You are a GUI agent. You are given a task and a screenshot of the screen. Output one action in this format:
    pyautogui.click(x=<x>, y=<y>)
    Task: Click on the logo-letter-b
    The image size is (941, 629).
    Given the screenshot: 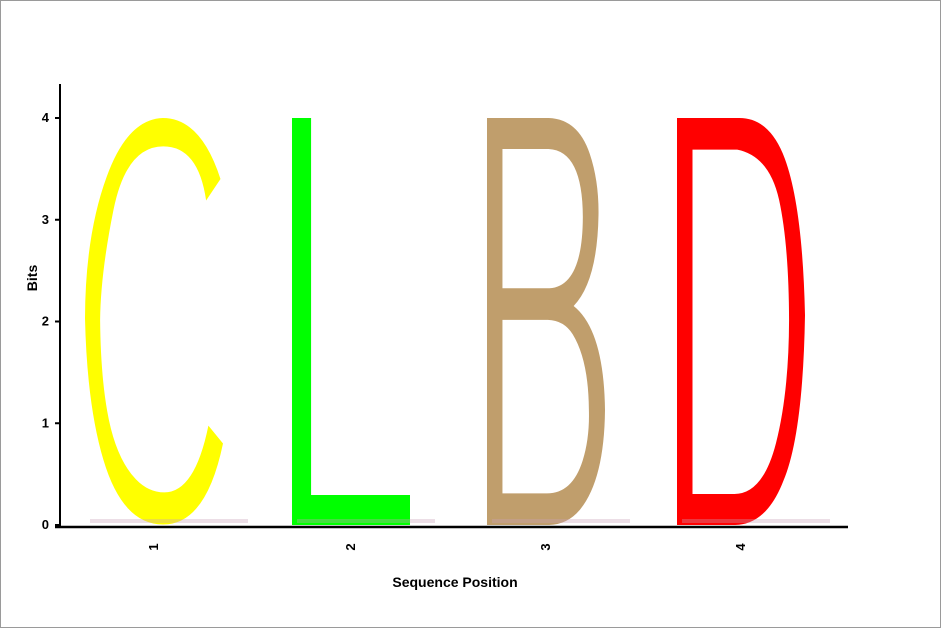 What is the action you would take?
    pyautogui.click(x=546, y=321)
    